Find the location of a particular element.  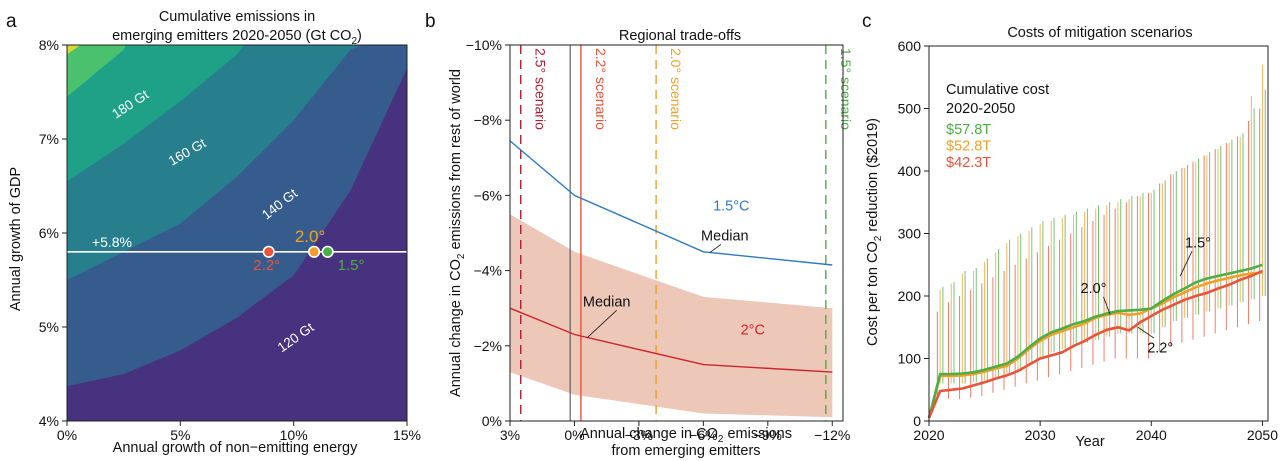

reference-line-label: +5.8% is located at coordinates (112, 242).